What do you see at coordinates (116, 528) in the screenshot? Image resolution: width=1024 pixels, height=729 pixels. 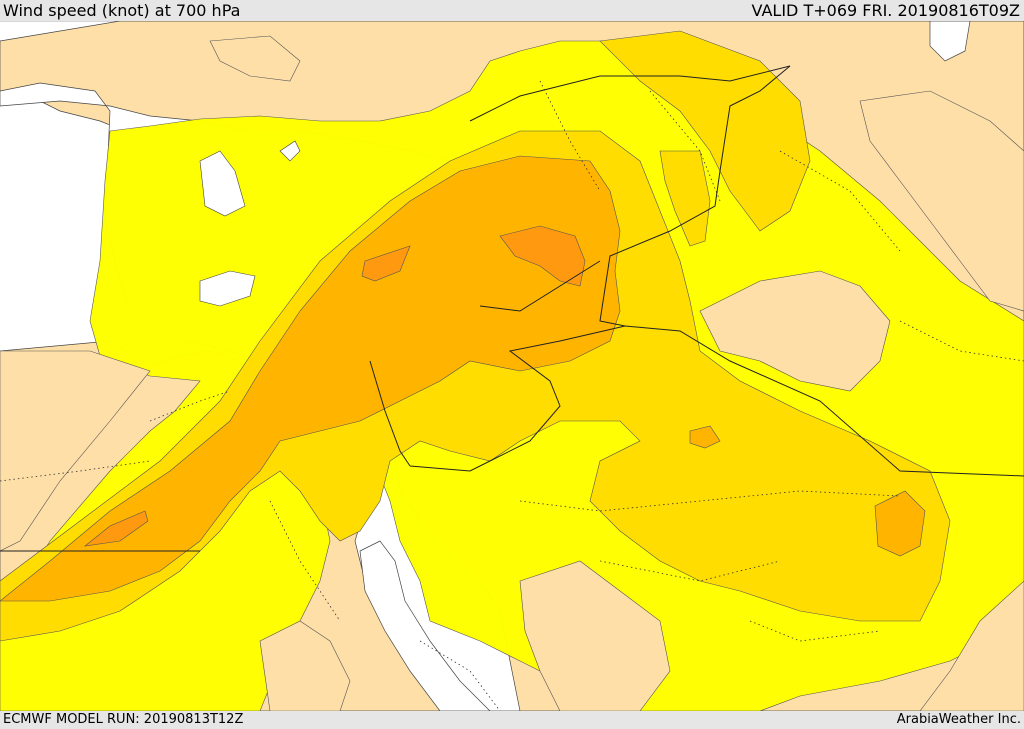 I see `wind-zone-max-africa` at bounding box center [116, 528].